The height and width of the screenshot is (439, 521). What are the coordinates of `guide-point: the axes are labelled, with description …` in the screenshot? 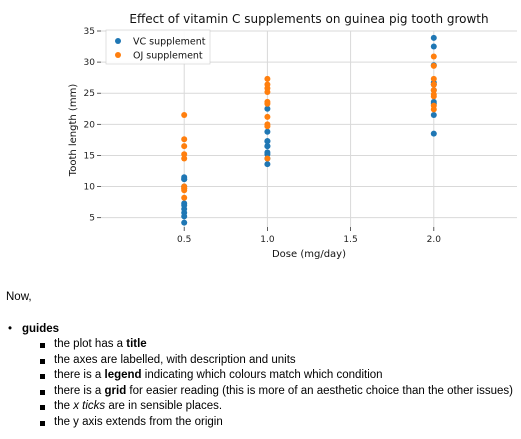 It's located at (280, 361).